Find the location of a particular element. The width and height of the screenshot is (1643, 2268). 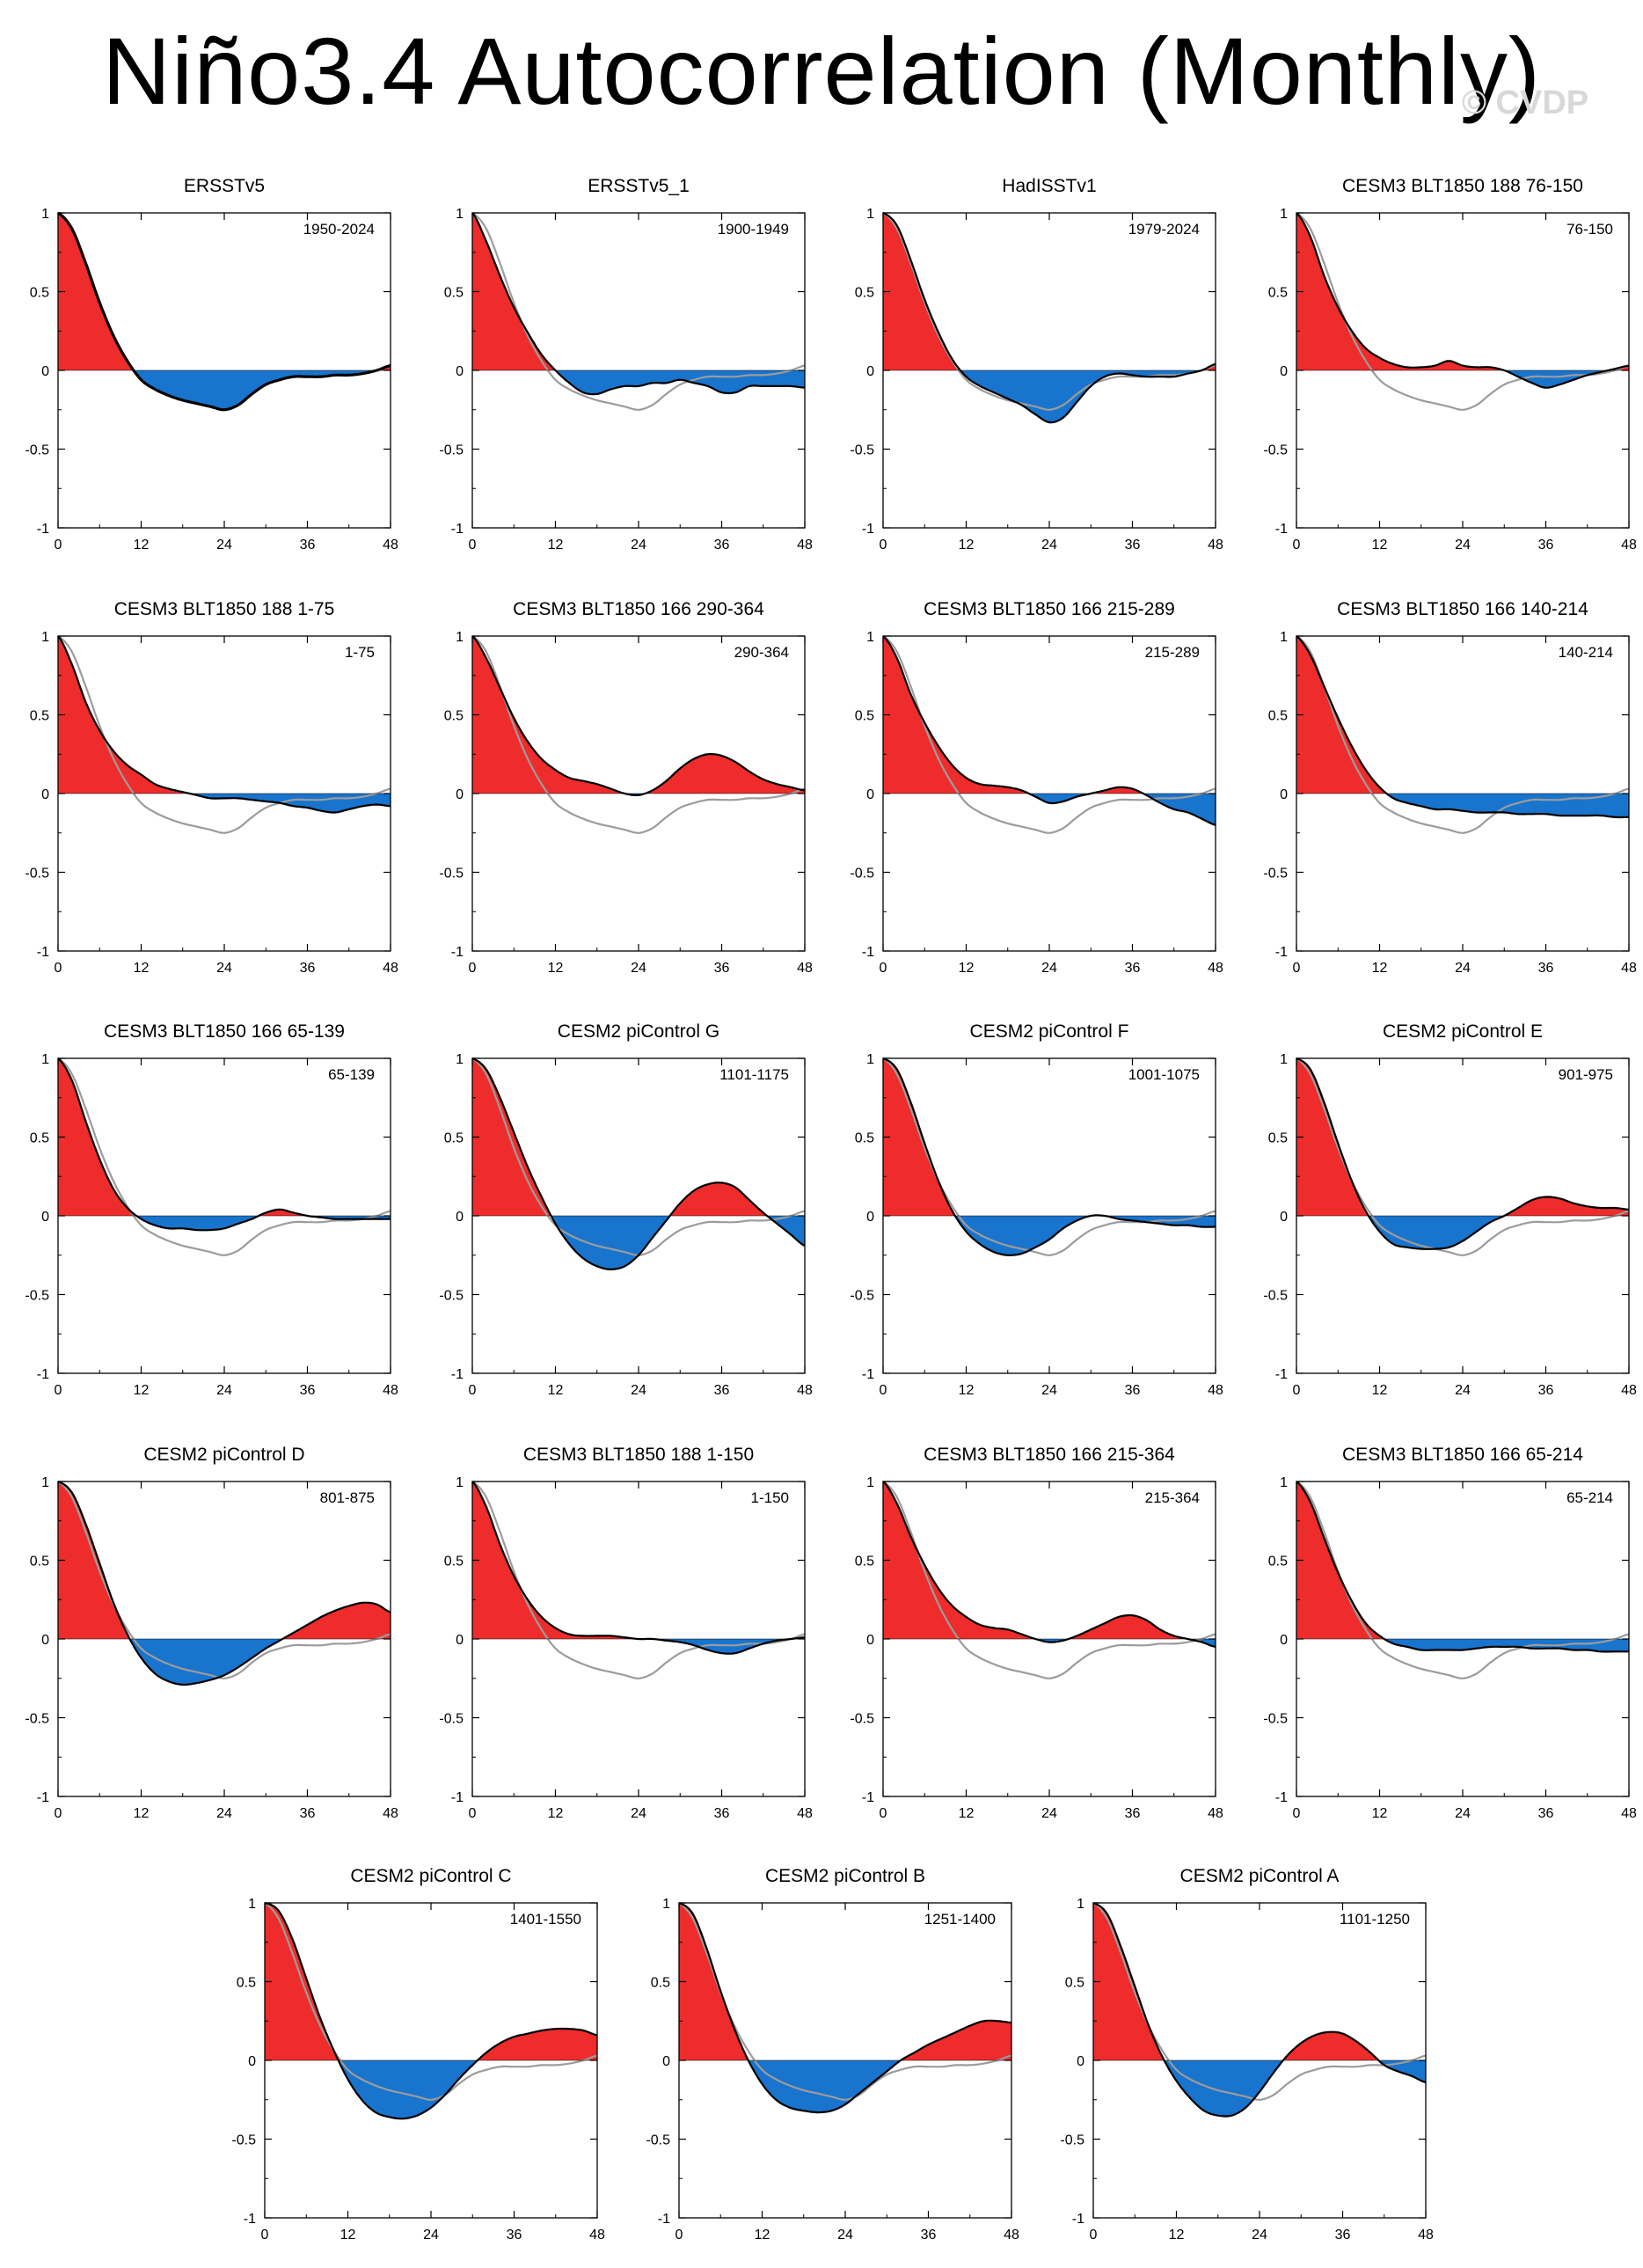

period-label: 215-364 is located at coordinates (1172, 1497).